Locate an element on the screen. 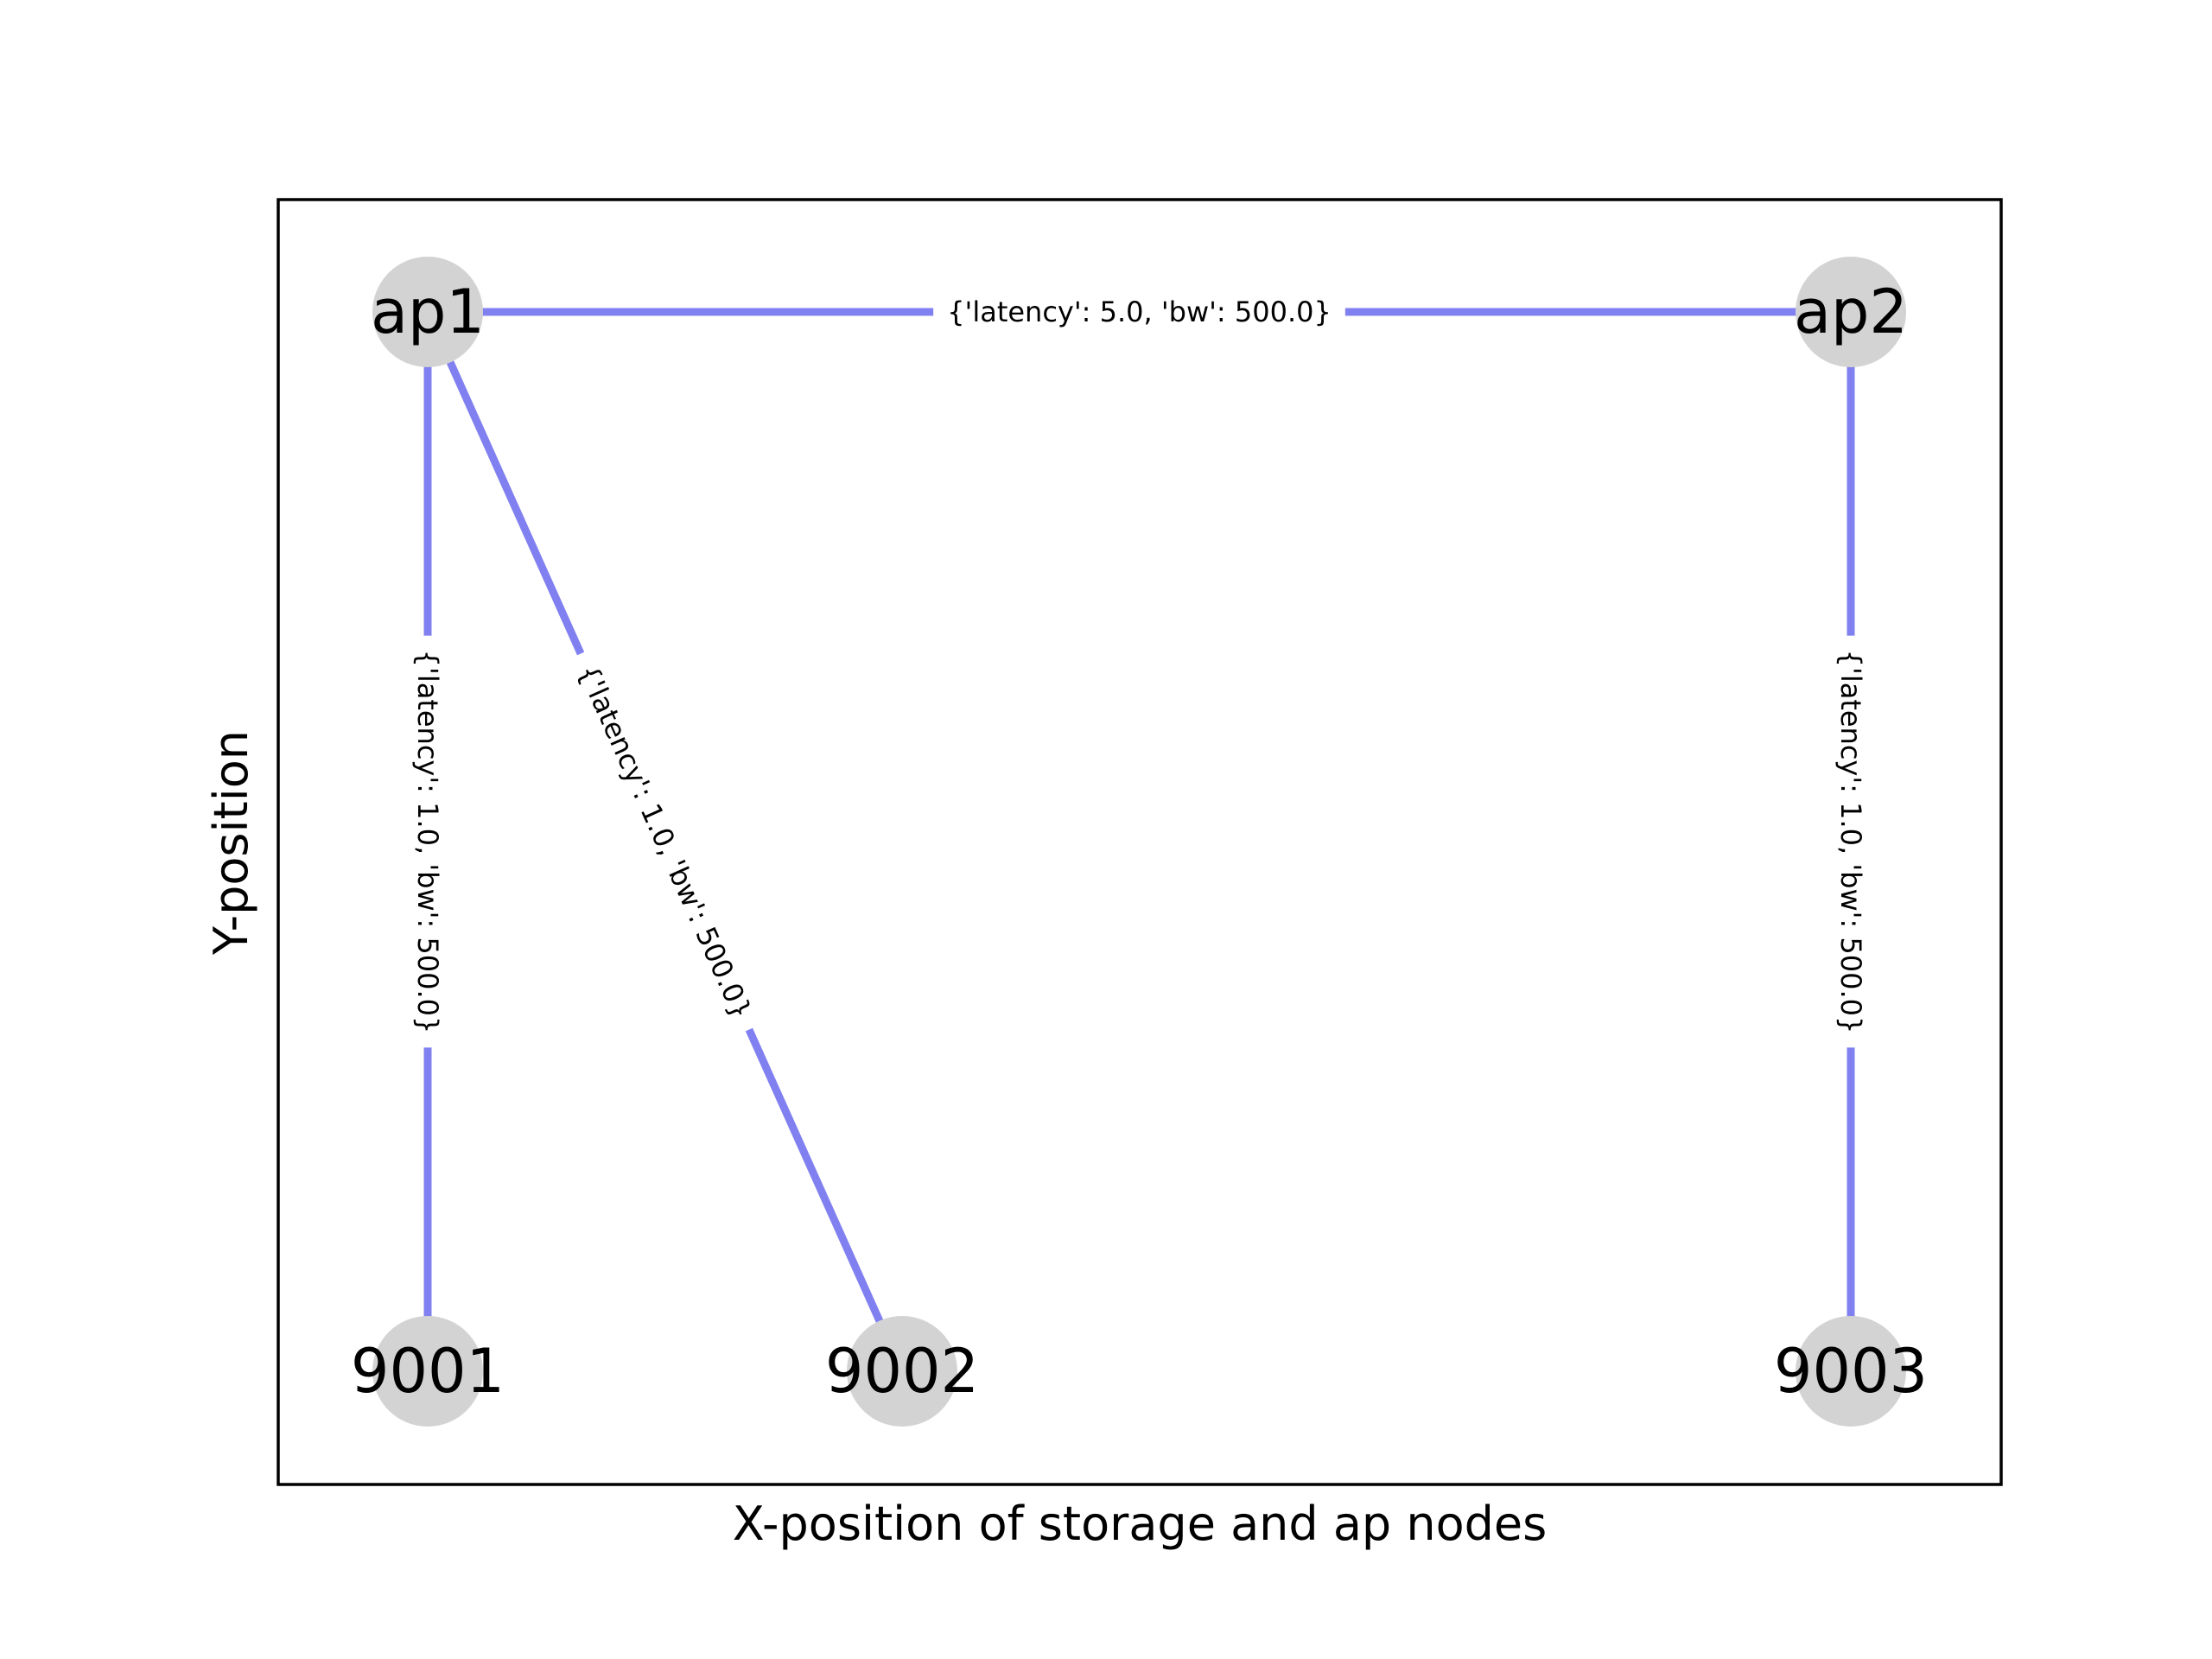 This screenshot has height=1659, width=2212. node-label: 9002 is located at coordinates (902, 1371).